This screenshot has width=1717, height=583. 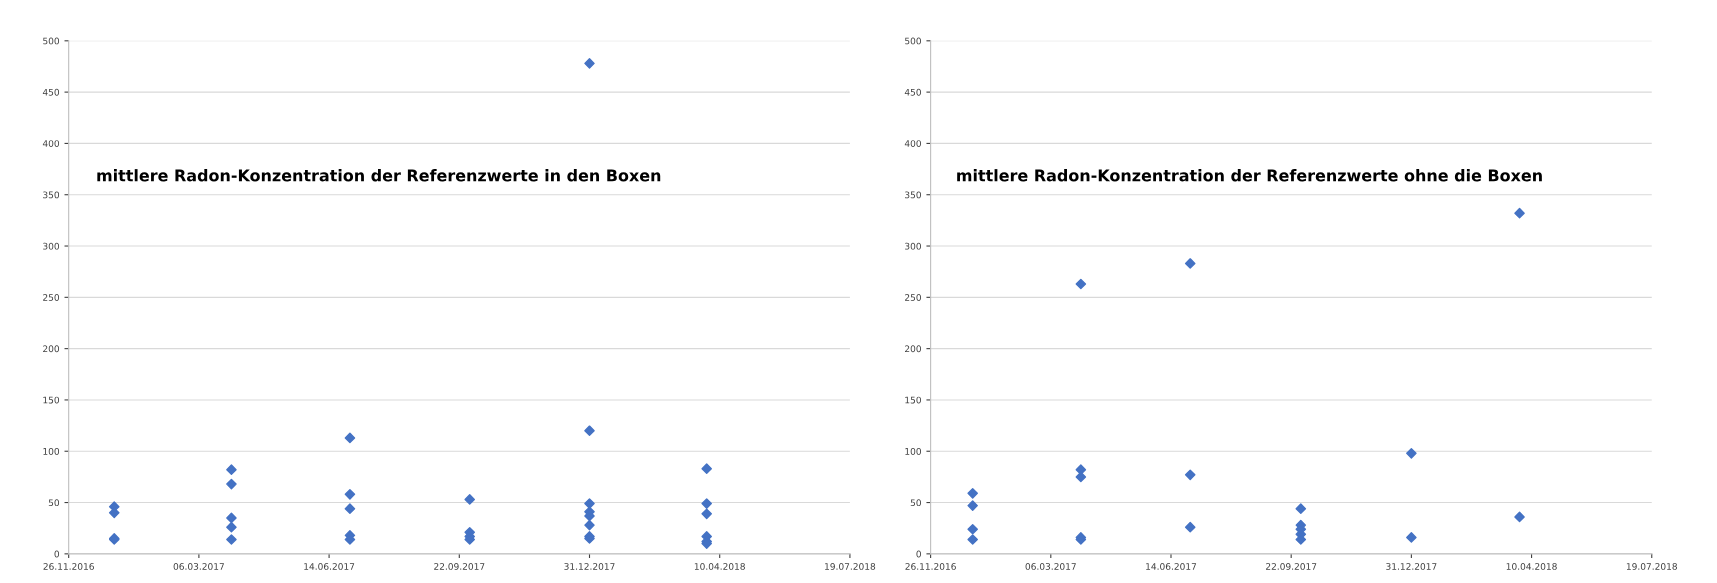 I want to click on text: mittlere Radon-Konzentration der Referenzwerte ohne die Boxen, so click(x=1249, y=175).